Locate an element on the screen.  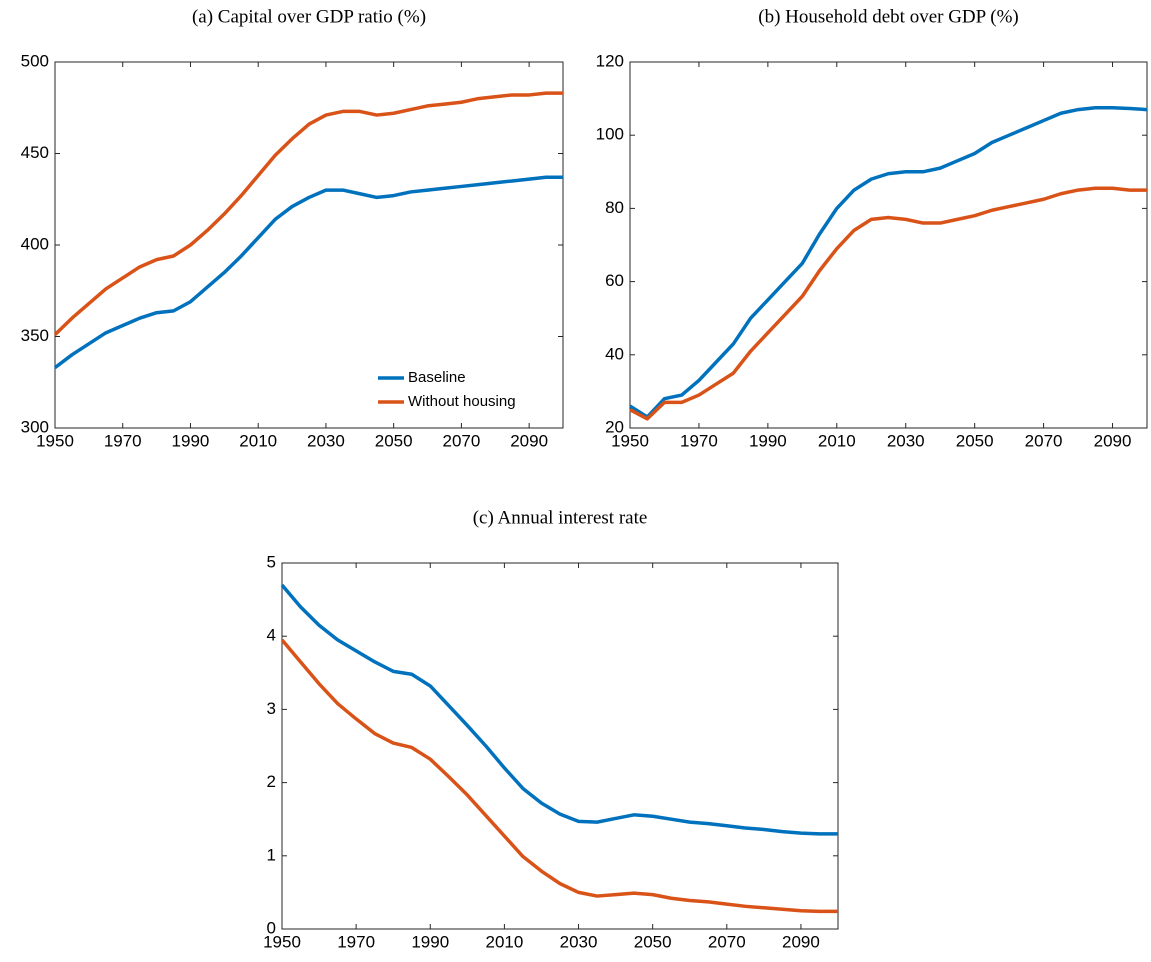
y-tick-label: 80 is located at coordinates (614, 207).